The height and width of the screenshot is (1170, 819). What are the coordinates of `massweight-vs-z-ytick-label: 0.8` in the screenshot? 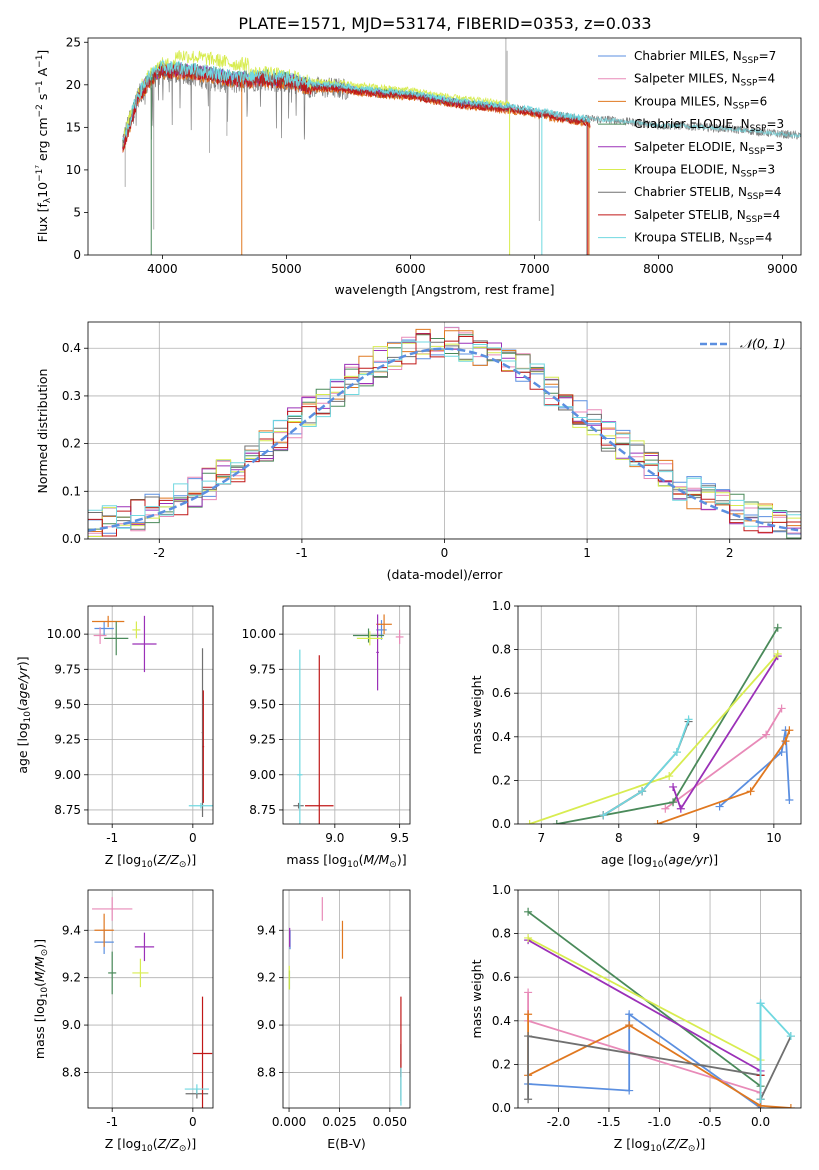 It's located at (501, 934).